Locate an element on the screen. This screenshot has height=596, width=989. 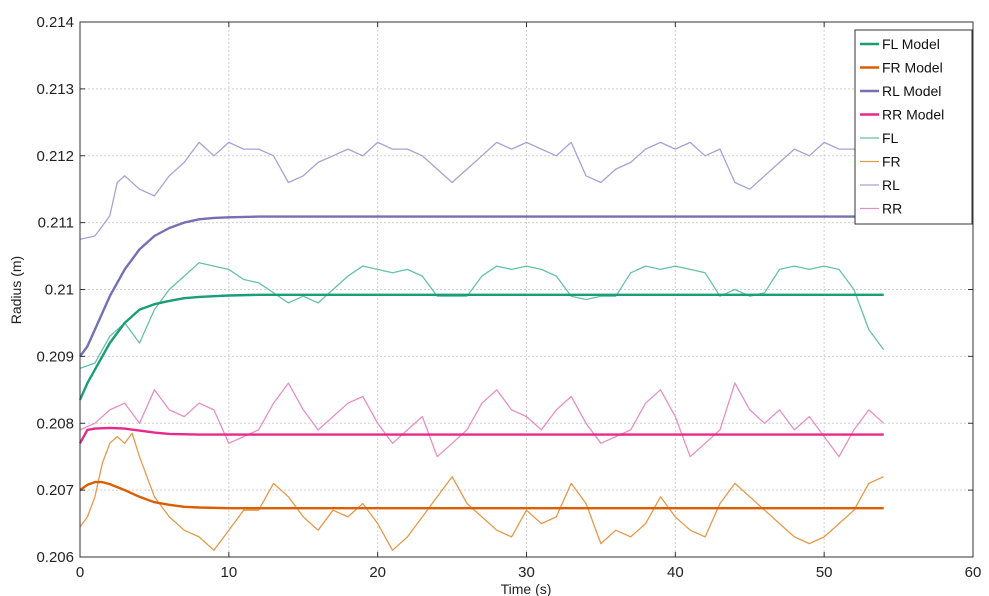
y-tick-label: 0.211 is located at coordinates (56, 223).